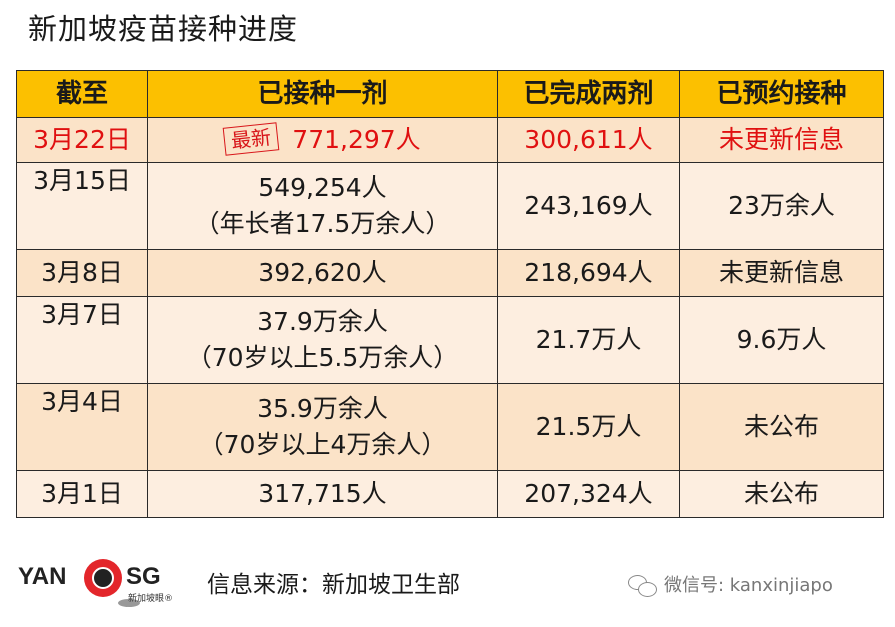  I want to click on cell-dose2: 21.7万人, so click(588, 340).